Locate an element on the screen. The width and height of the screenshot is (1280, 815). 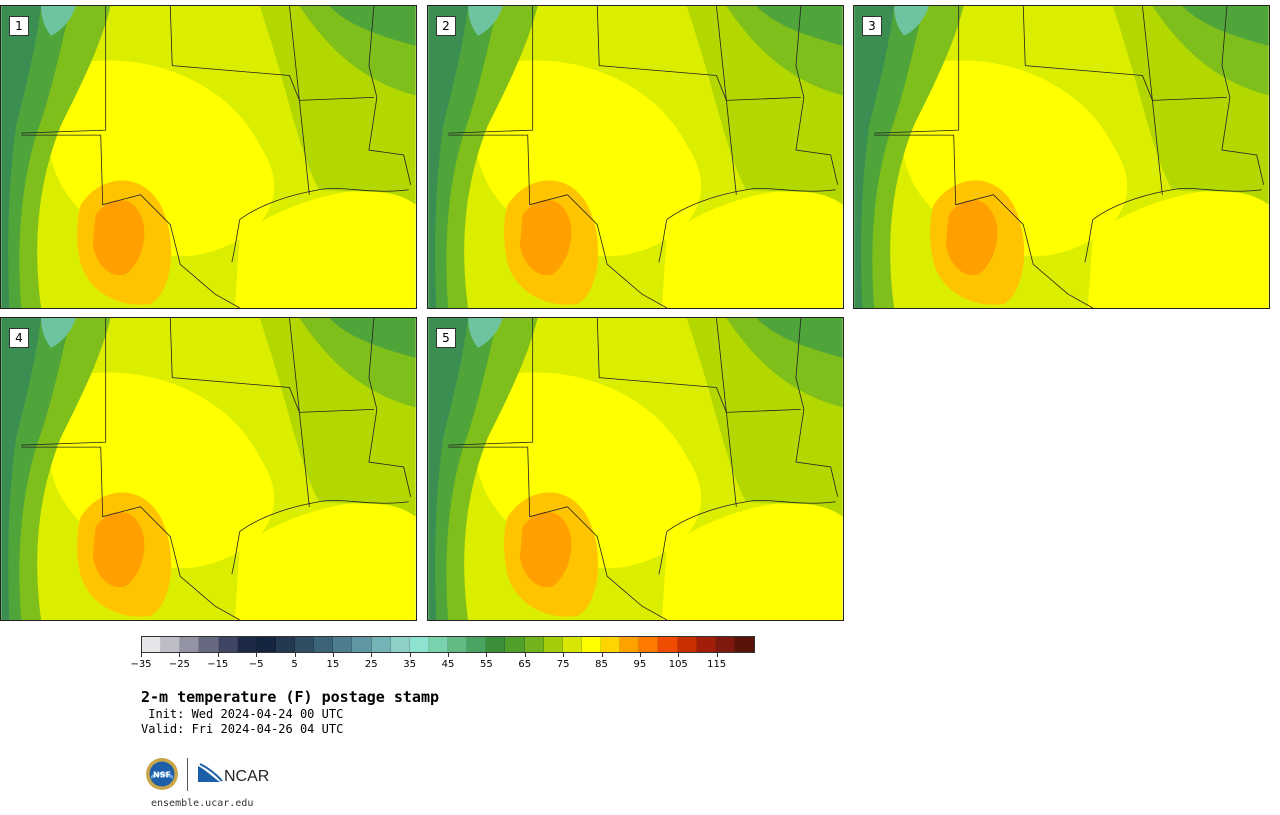
colorbar-tick-label: 35 is located at coordinates (409, 664).